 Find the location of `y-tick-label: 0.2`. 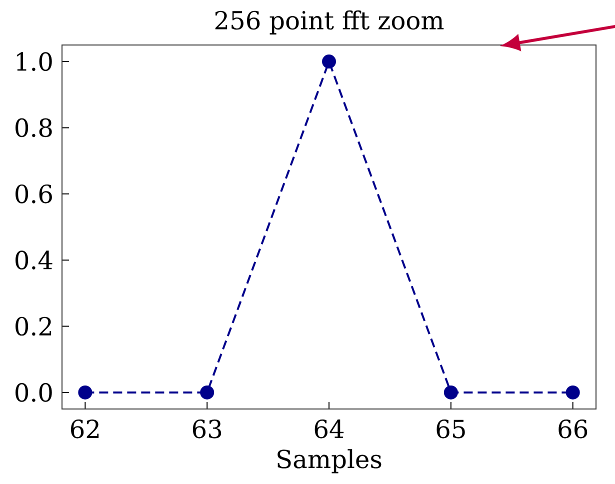

y-tick-label: 0.2 is located at coordinates (34, 326).